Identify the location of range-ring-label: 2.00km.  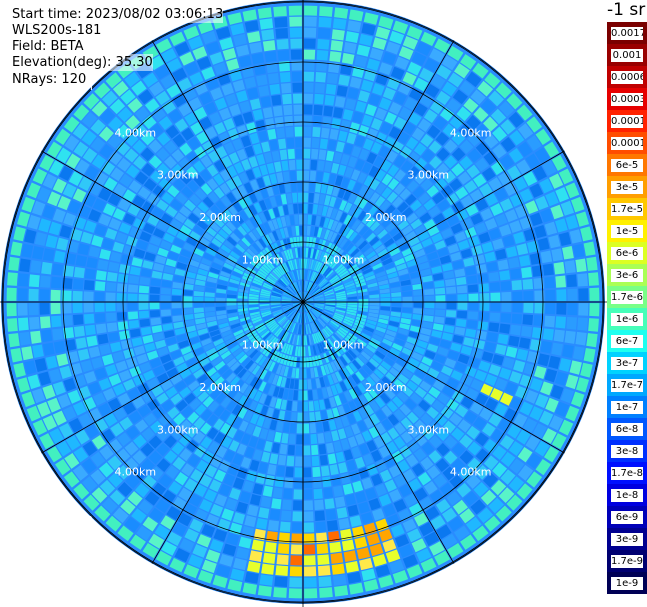
(220, 217).